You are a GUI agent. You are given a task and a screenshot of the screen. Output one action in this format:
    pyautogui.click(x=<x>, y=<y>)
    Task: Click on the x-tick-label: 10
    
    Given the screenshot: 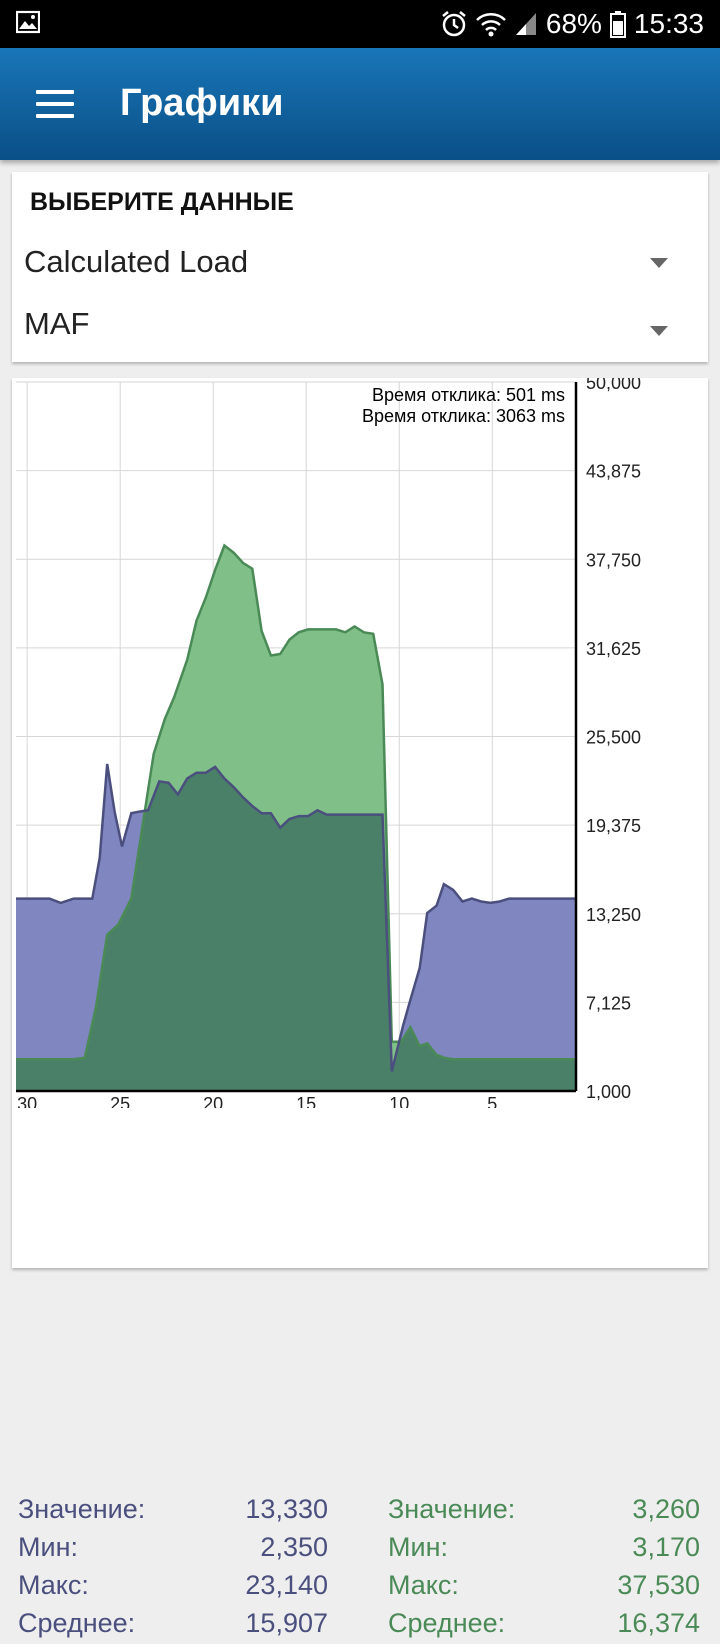 What is the action you would take?
    pyautogui.click(x=399, y=1101)
    